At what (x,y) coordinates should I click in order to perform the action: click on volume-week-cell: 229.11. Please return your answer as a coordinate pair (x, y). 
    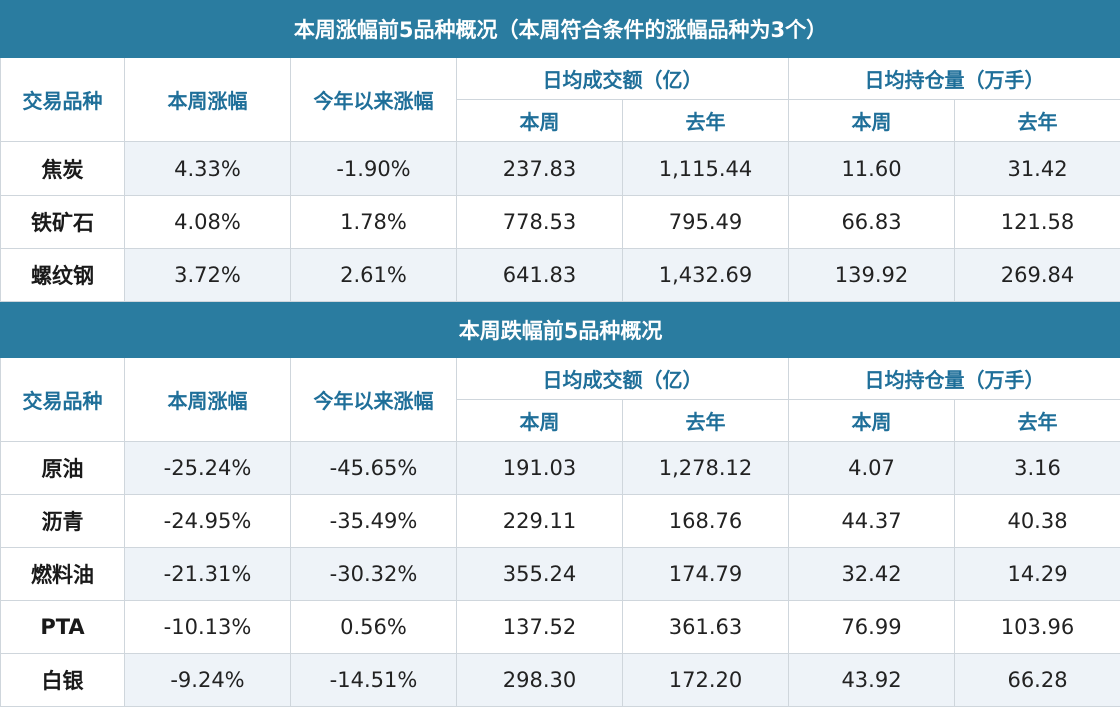
    Looking at the image, I should click on (540, 521).